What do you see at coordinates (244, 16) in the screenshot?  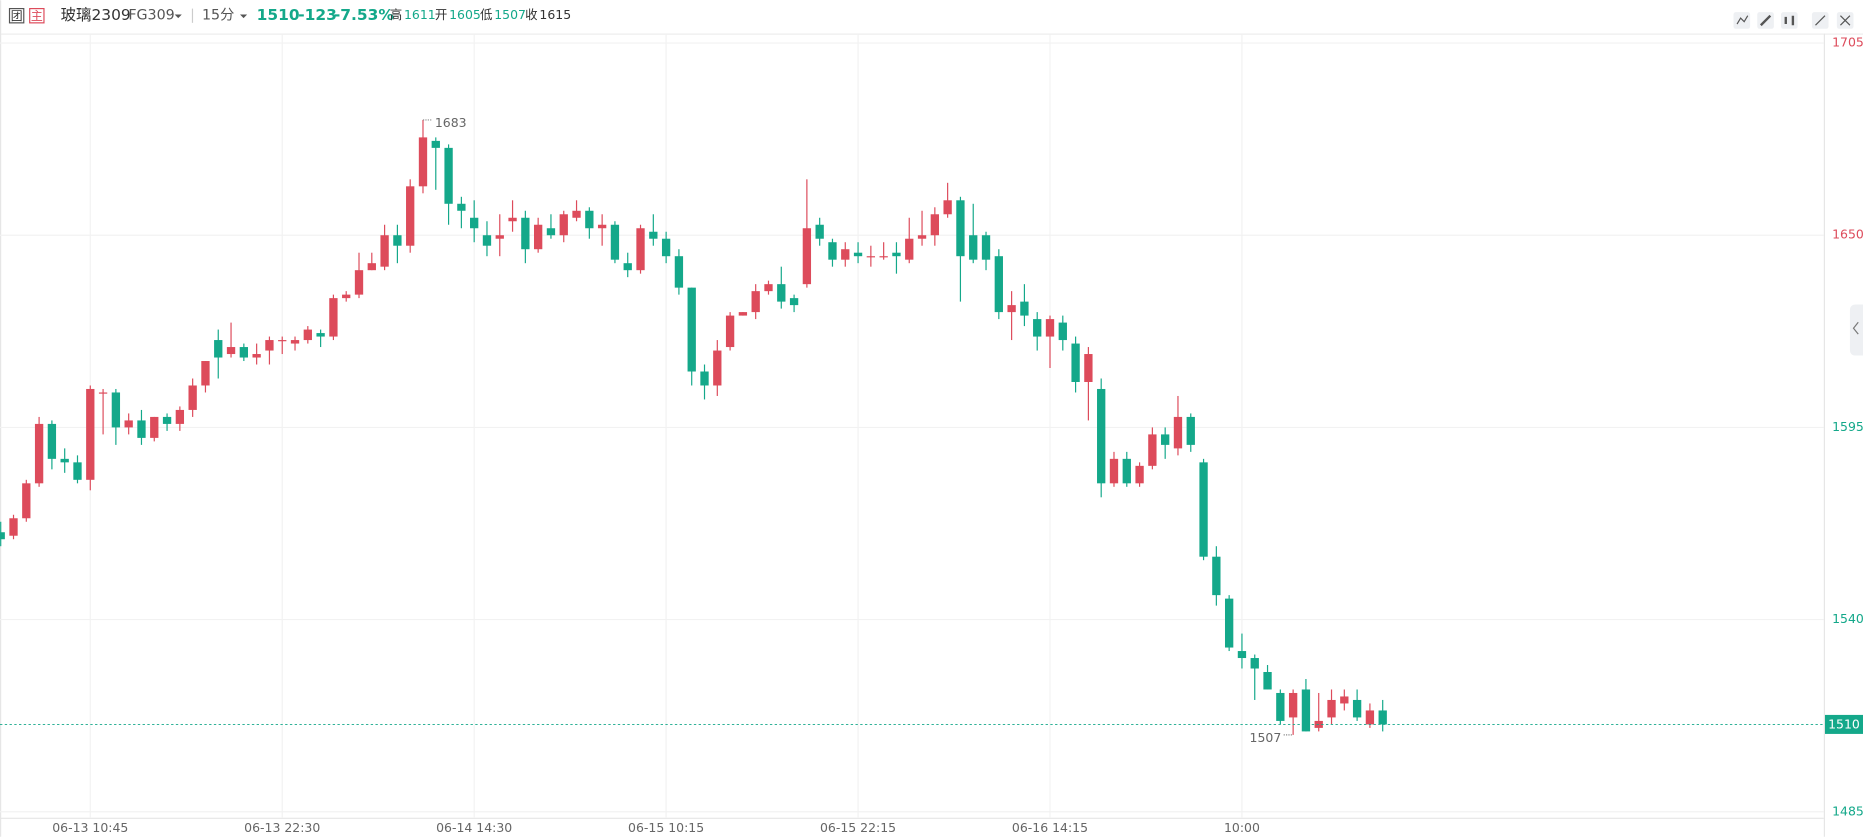 I see `period-caret` at bounding box center [244, 16].